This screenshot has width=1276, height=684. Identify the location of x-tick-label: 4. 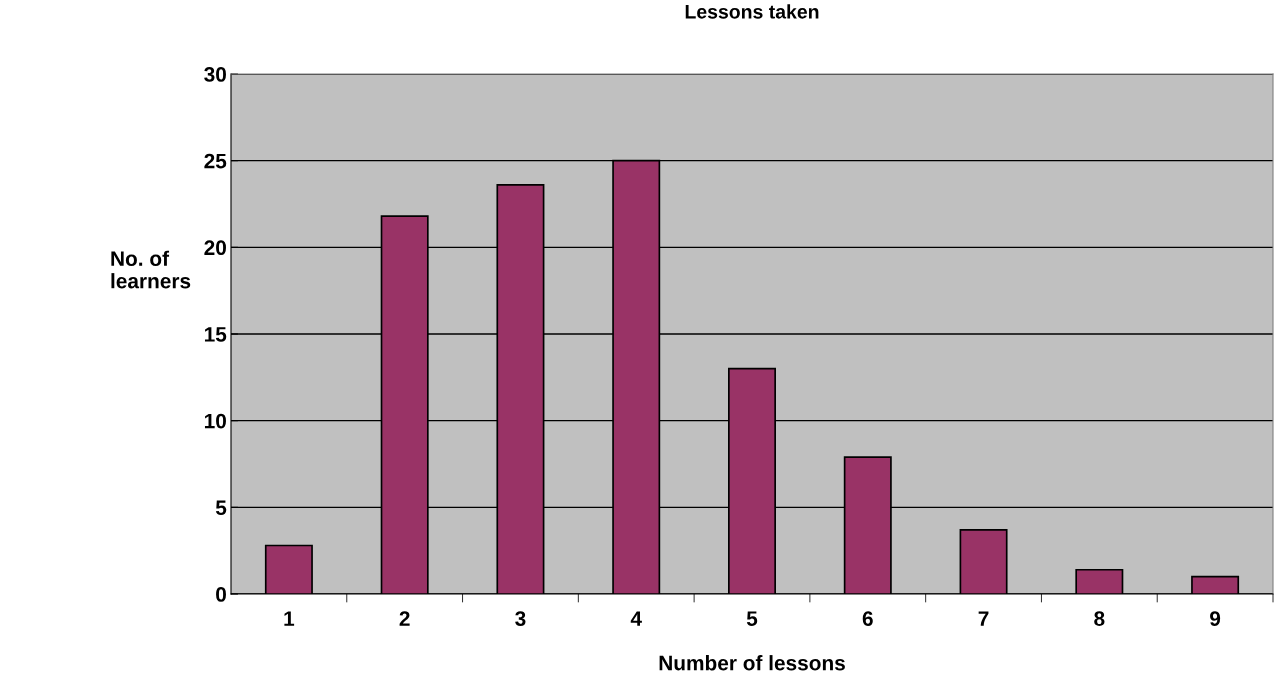
(636, 618).